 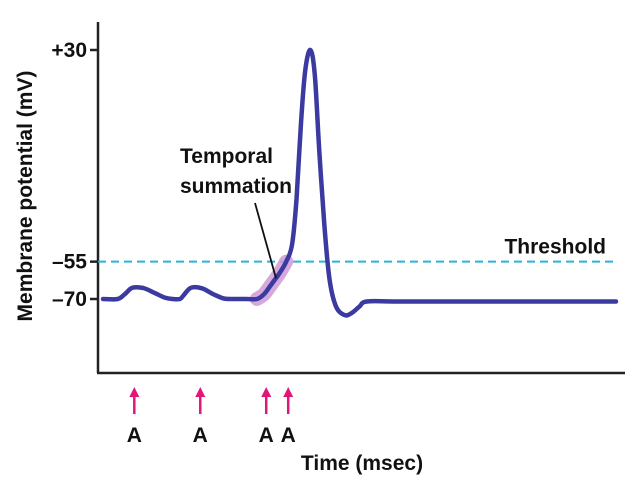 I want to click on annotation-summation: summation, so click(x=236, y=186).